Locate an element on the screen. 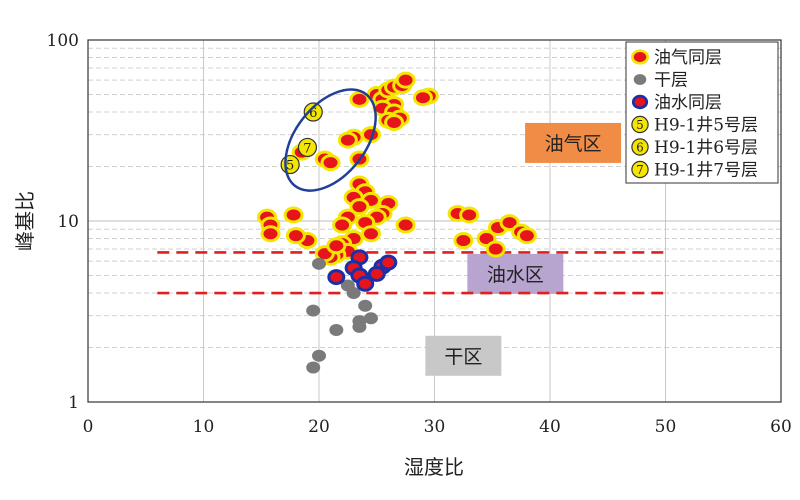 The width and height of the screenshot is (800, 500). legend-box is located at coordinates (702, 112).